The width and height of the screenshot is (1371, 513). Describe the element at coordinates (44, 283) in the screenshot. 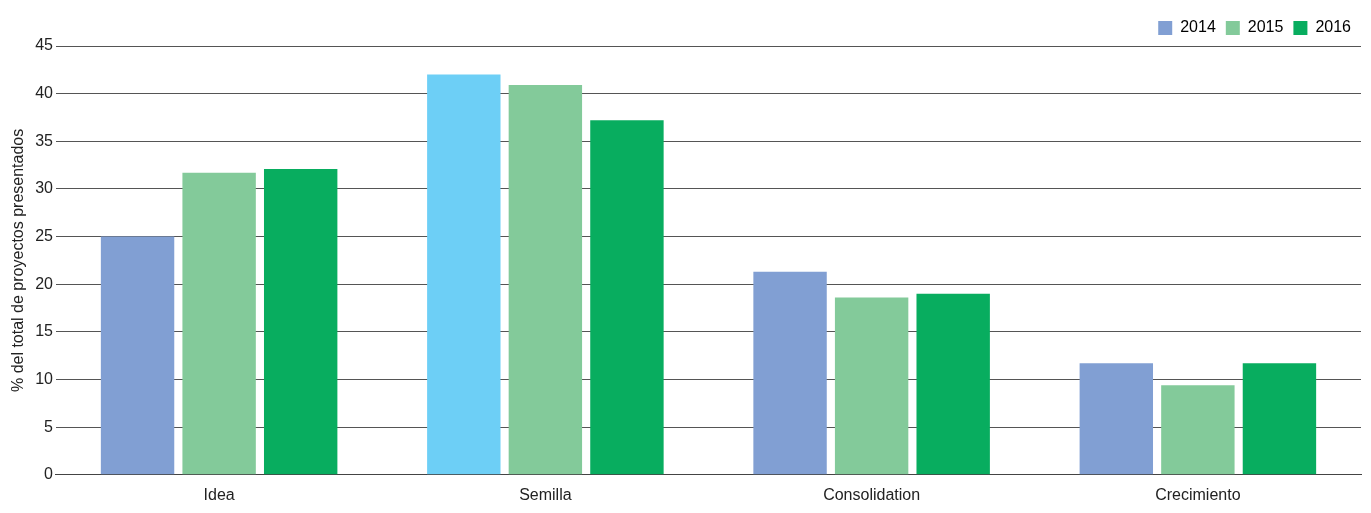

I see `y-tick-label: 20` at that location.